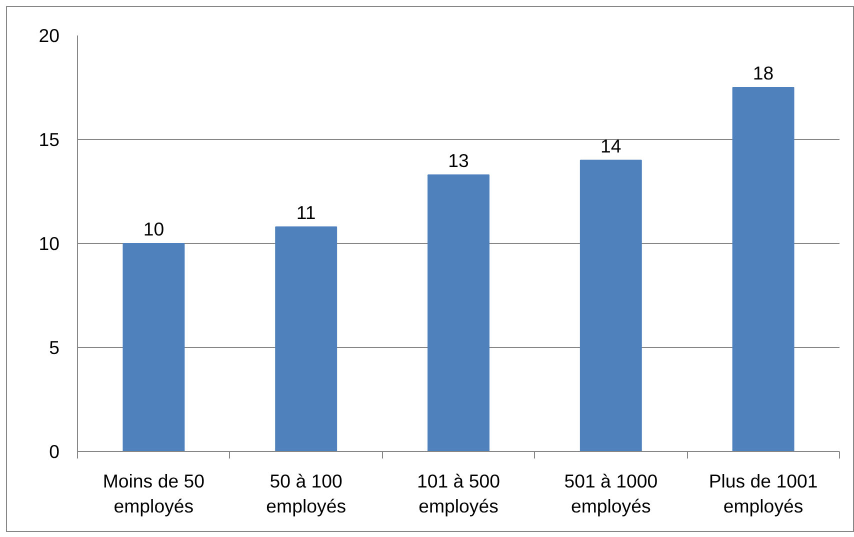  I want to click on y-tick-label: 20, so click(49, 35).